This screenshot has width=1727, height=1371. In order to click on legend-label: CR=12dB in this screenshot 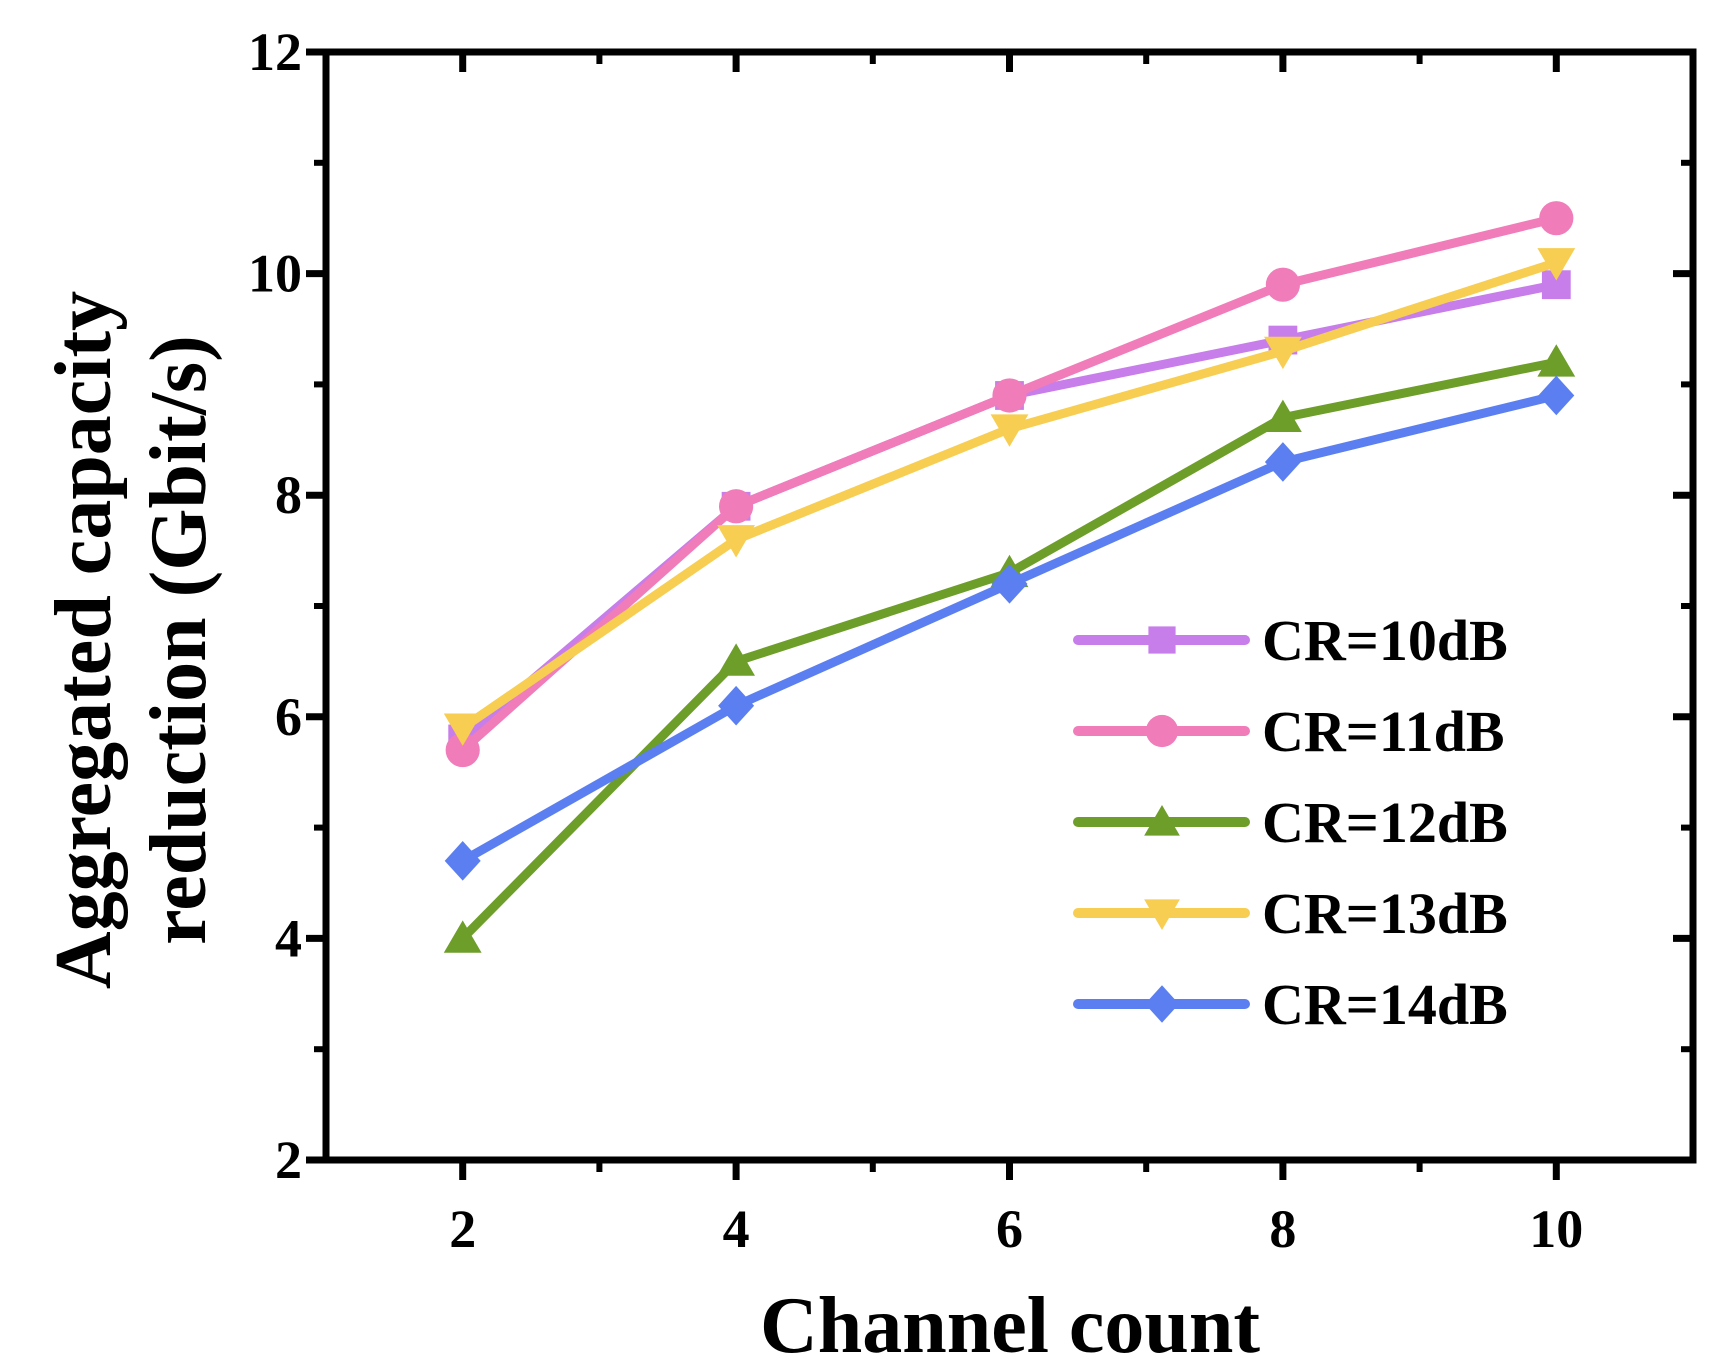, I will do `click(1385, 822)`.